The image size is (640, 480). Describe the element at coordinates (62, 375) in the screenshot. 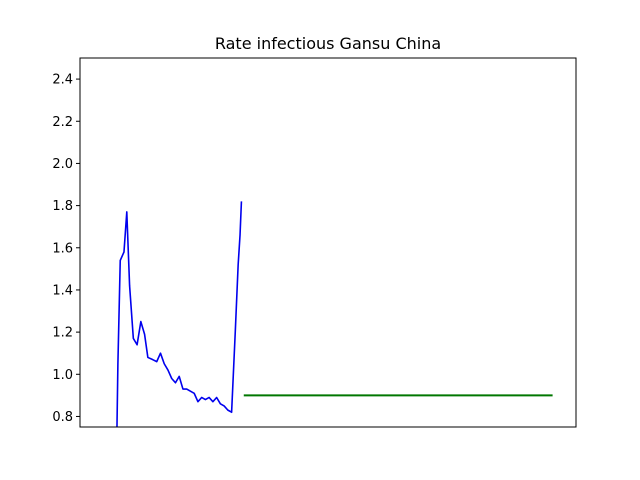

I see `y-tick-label: 1.0` at that location.